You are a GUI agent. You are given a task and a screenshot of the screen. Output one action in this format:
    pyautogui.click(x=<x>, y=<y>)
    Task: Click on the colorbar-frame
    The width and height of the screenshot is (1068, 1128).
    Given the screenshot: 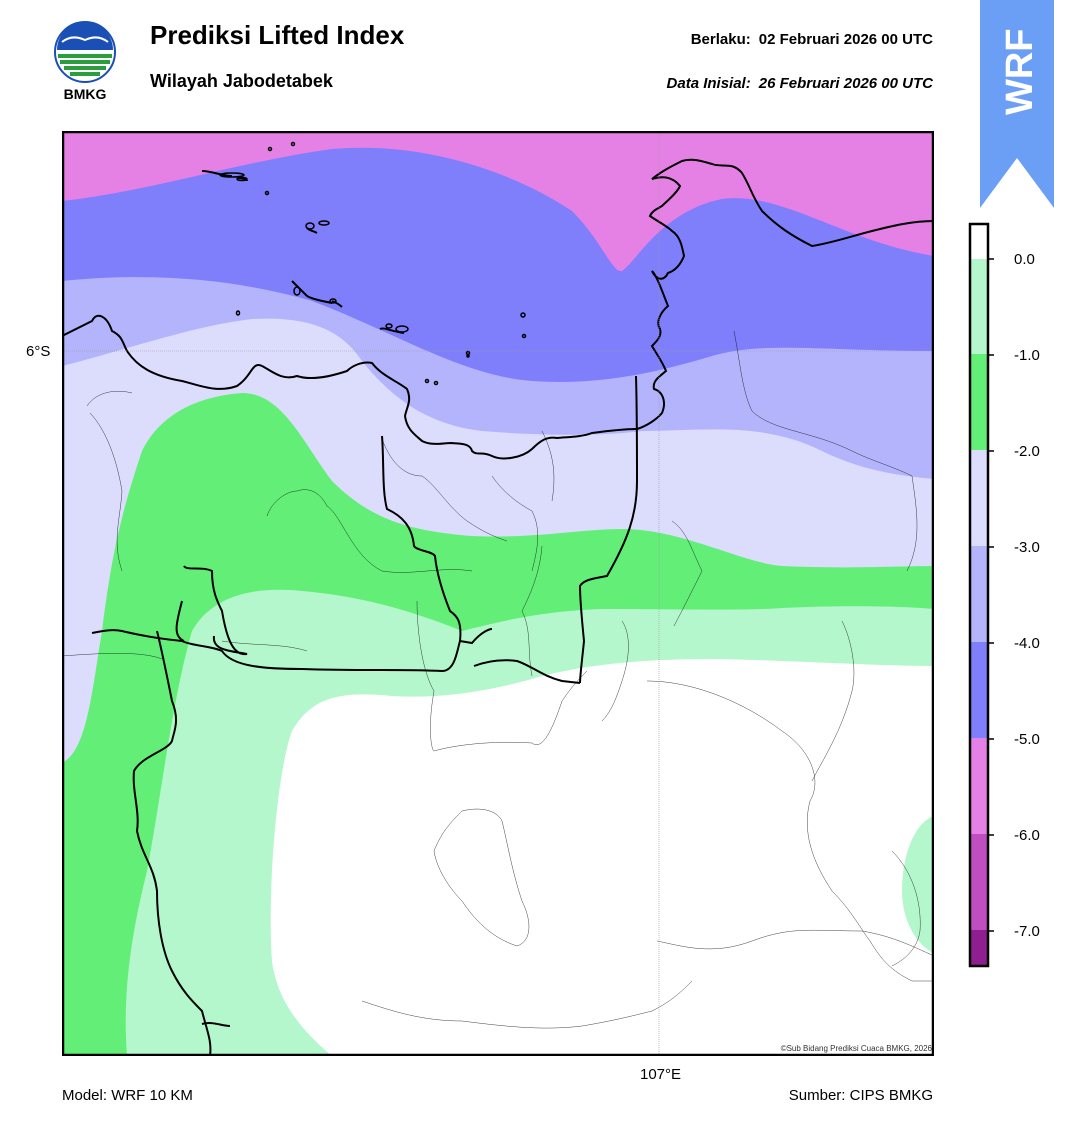 What is the action you would take?
    pyautogui.click(x=979, y=595)
    